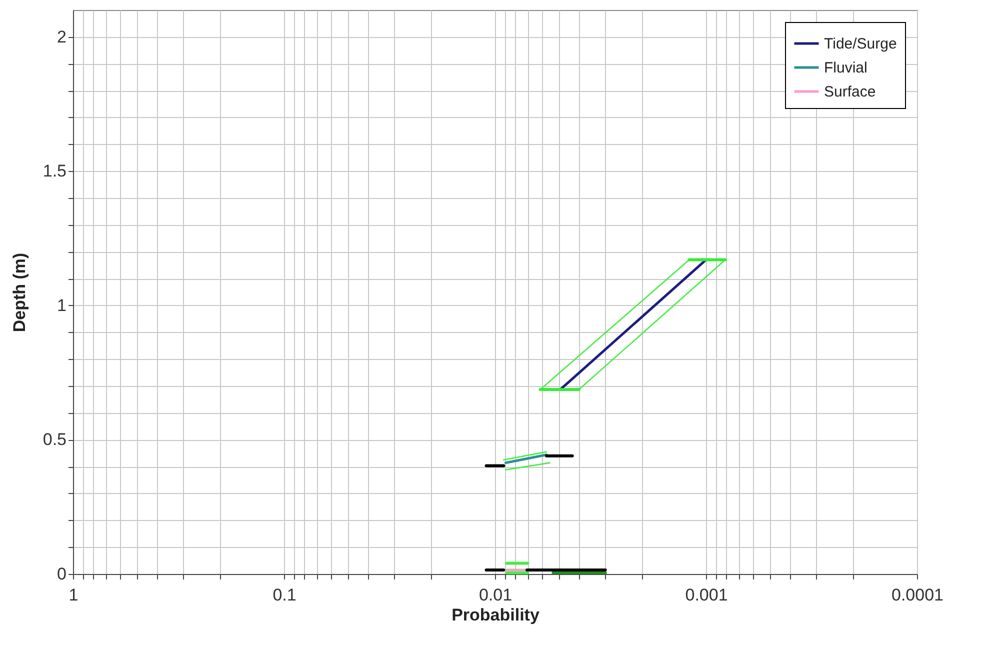 This screenshot has height=657, width=993. What do you see at coordinates (860, 44) in the screenshot?
I see `legend-label: Tide/Surge` at bounding box center [860, 44].